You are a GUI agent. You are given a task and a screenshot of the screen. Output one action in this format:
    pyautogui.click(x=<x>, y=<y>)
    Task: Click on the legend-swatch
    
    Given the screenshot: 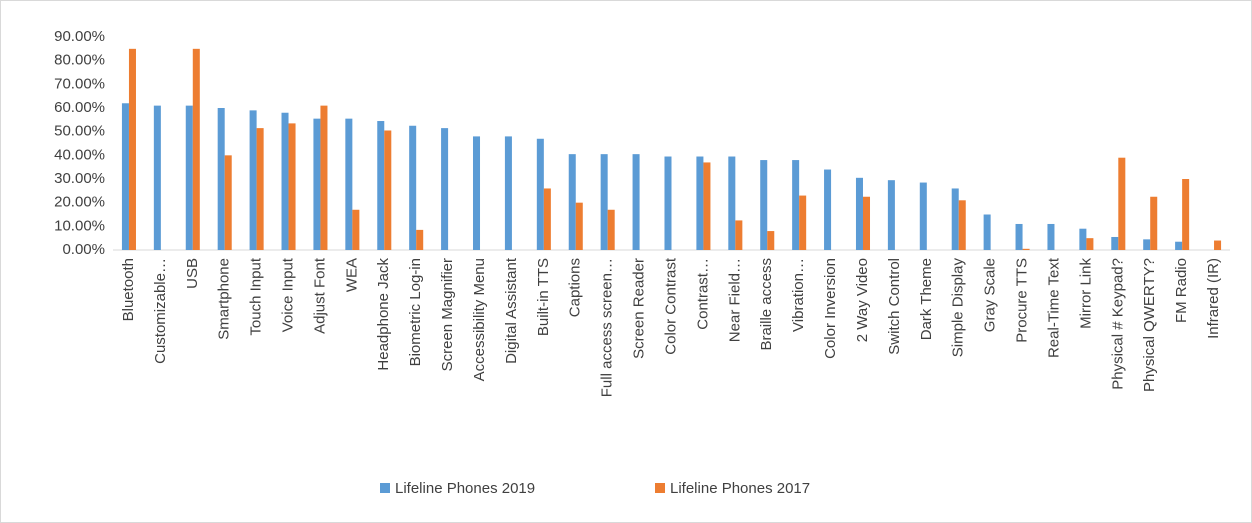 What is the action you would take?
    pyautogui.click(x=385, y=488)
    